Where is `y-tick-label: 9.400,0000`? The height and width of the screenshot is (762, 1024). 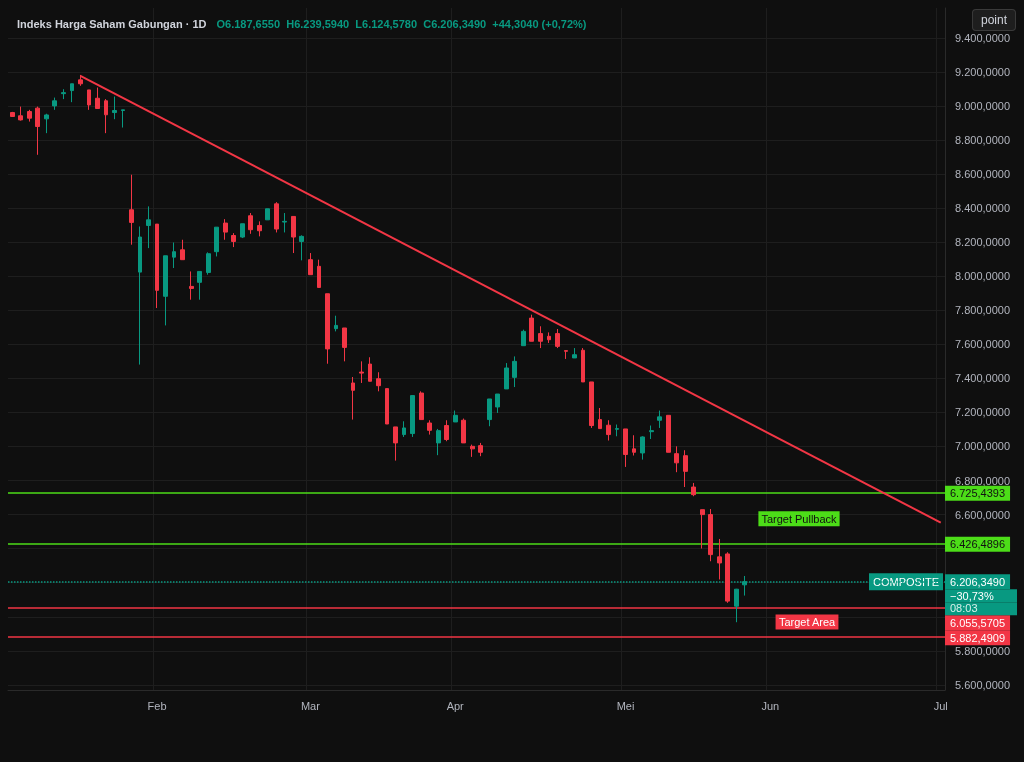
y-tick-label: 9.400,0000 is located at coordinates (983, 37).